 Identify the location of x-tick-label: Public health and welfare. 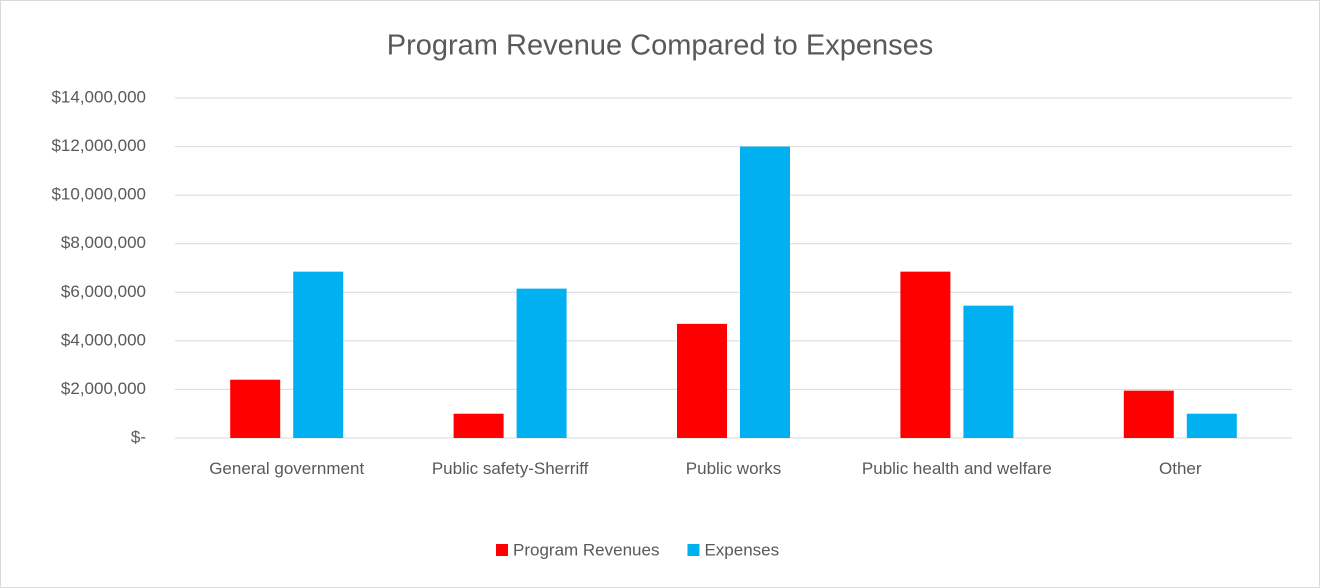
(956, 468).